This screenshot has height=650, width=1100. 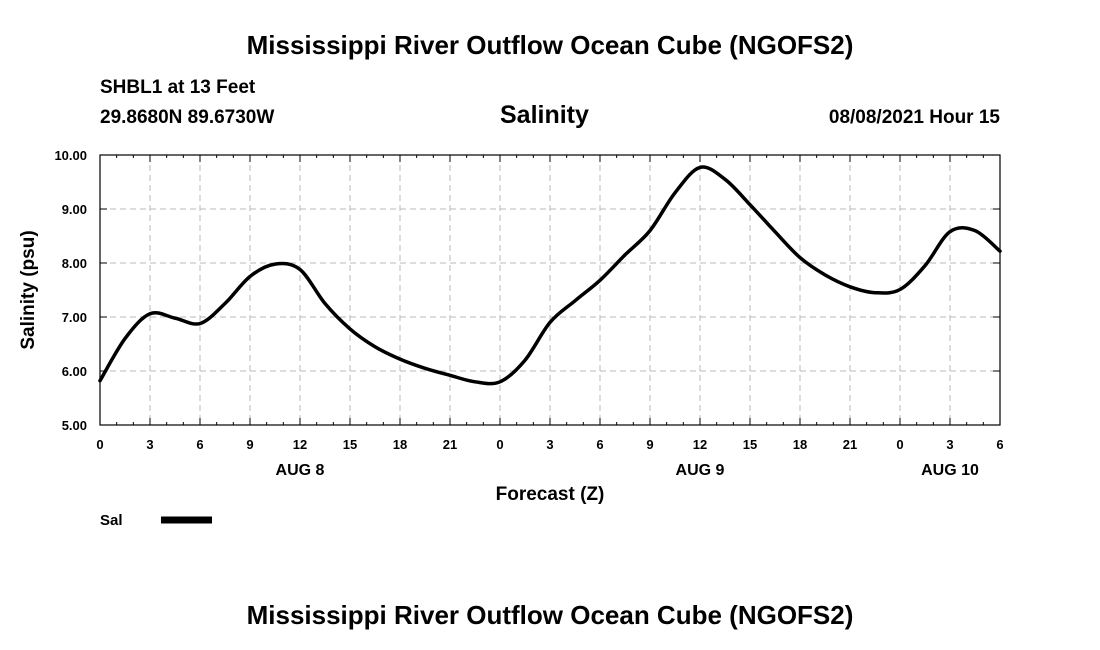 What do you see at coordinates (187, 117) in the screenshot?
I see `station-coordinates: 29.8680N 89.6730W` at bounding box center [187, 117].